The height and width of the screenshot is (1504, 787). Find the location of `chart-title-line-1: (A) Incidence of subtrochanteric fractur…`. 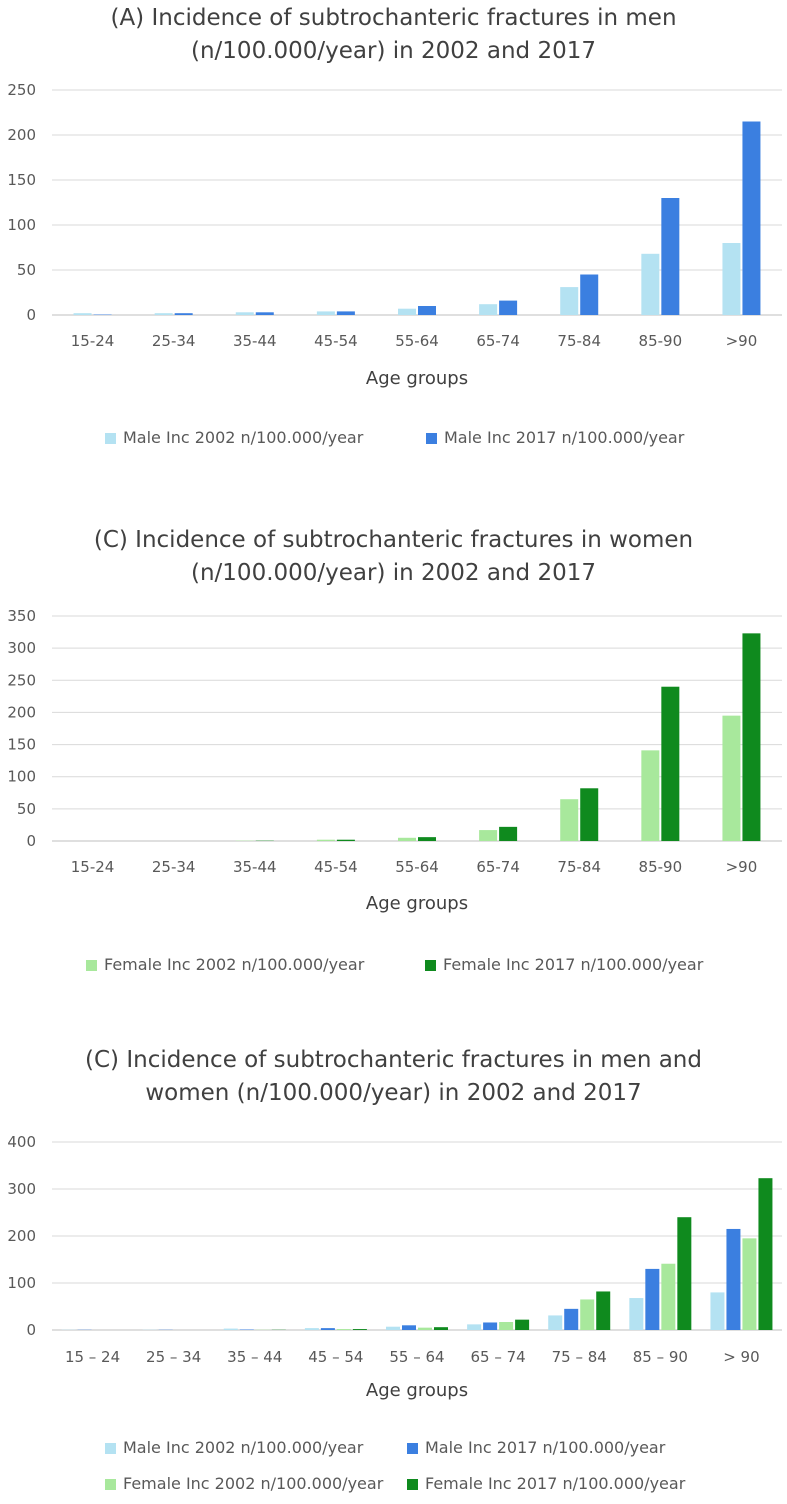

chart-title-line-1: (A) Incidence of subtrochanteric fractur… is located at coordinates (393, 18).